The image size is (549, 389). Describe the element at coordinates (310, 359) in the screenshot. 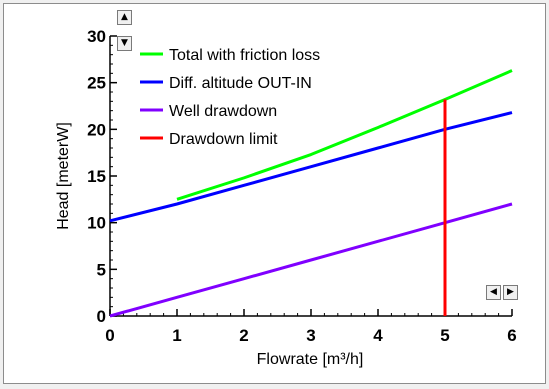

I see `x-axis-title: Flowrate [m³/h]` at that location.